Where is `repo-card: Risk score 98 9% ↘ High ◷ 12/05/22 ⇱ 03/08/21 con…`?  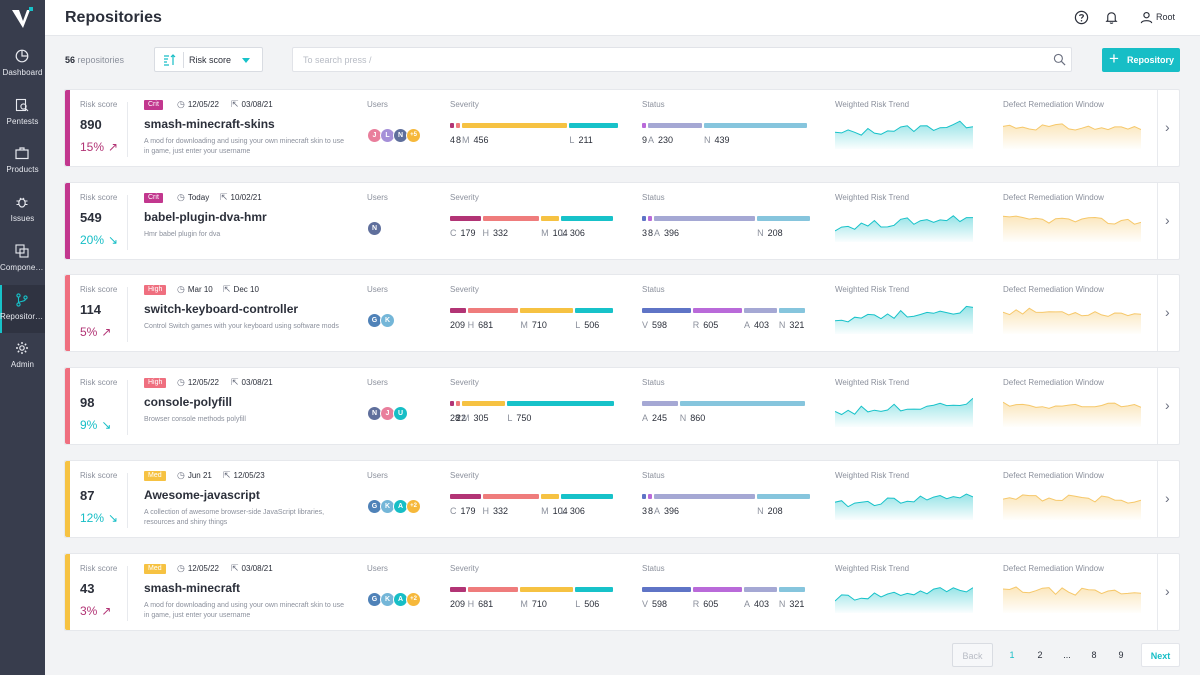
repo-card: Risk score 98 9% ↘ High ◷ 12/05/22 ⇱ 03/08/21 con… is located at coordinates (622, 406).